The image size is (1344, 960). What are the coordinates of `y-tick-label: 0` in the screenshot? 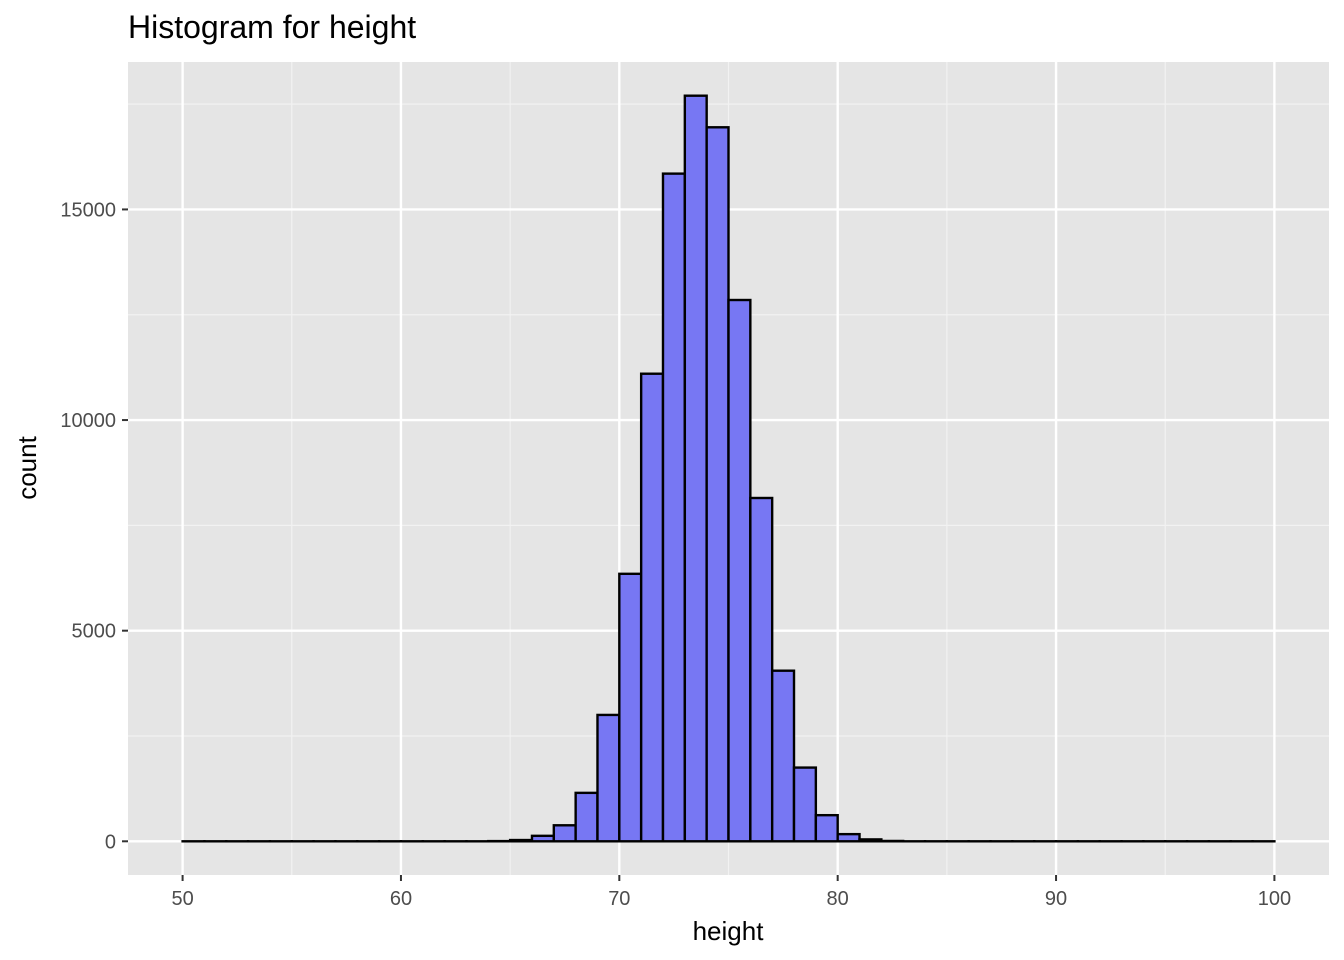 It's located at (110, 842).